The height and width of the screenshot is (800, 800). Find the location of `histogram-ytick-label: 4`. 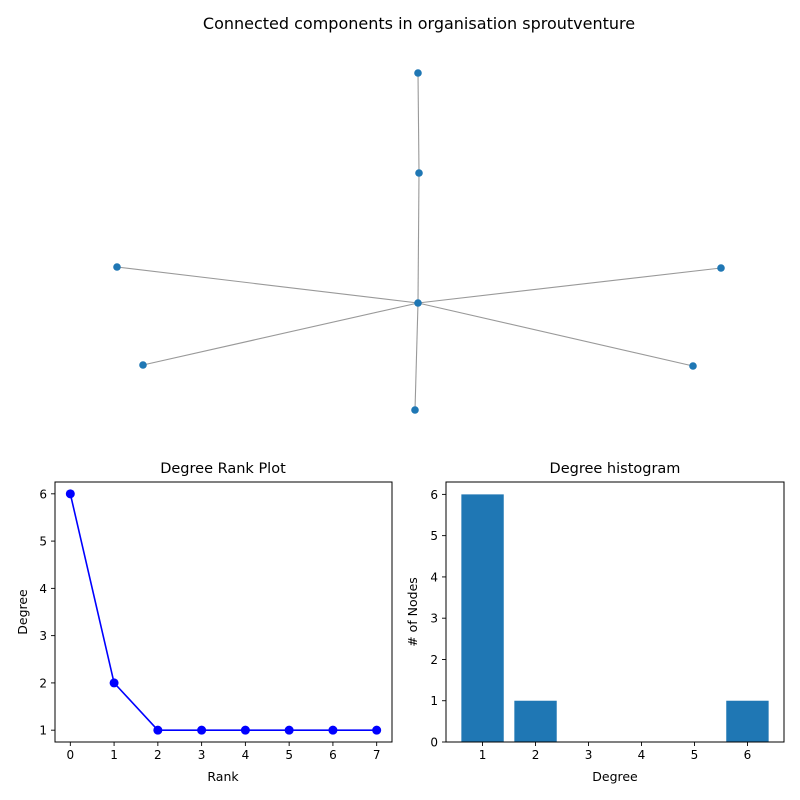

histogram-ytick-label: 4 is located at coordinates (434, 577).